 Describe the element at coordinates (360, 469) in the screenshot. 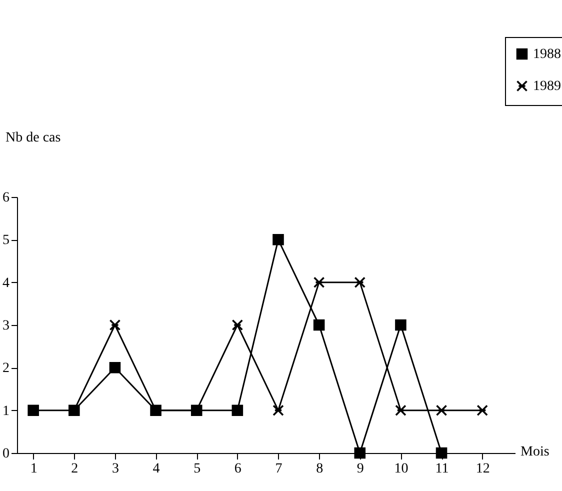

I see `x-tick-label: 9` at that location.